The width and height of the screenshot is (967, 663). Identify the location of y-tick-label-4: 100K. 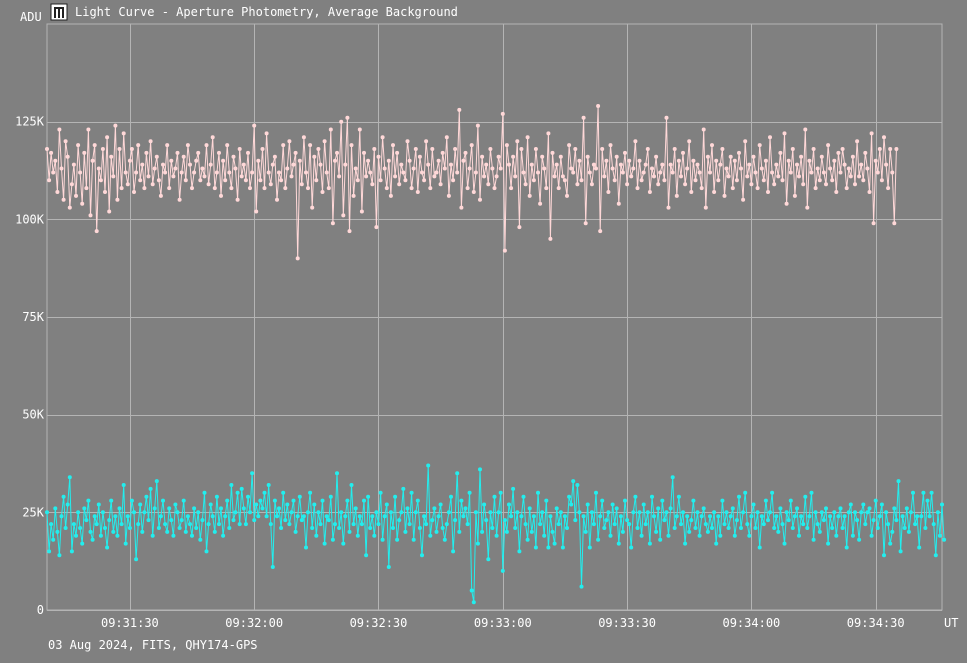
(30, 219).